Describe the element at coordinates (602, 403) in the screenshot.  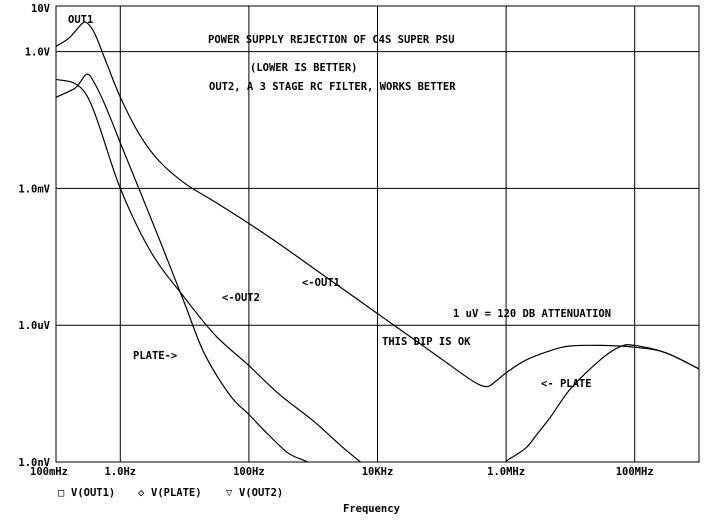
I see `series-line-vplate` at that location.